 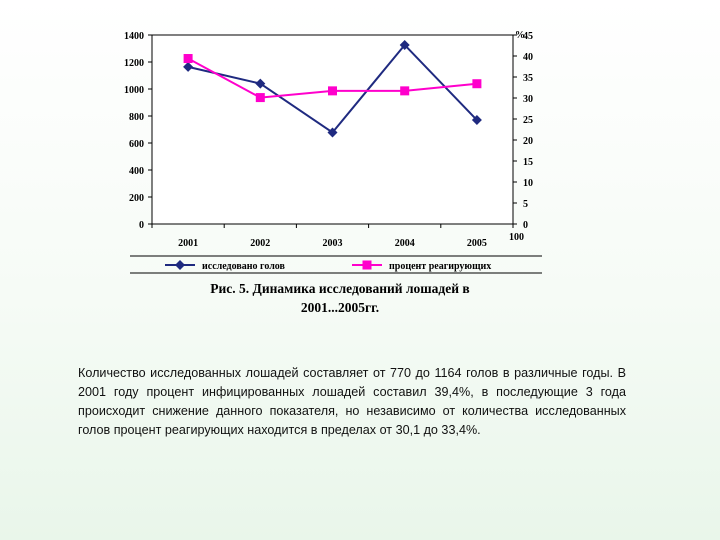 I want to click on left-tick-label: 400, so click(x=136, y=171).